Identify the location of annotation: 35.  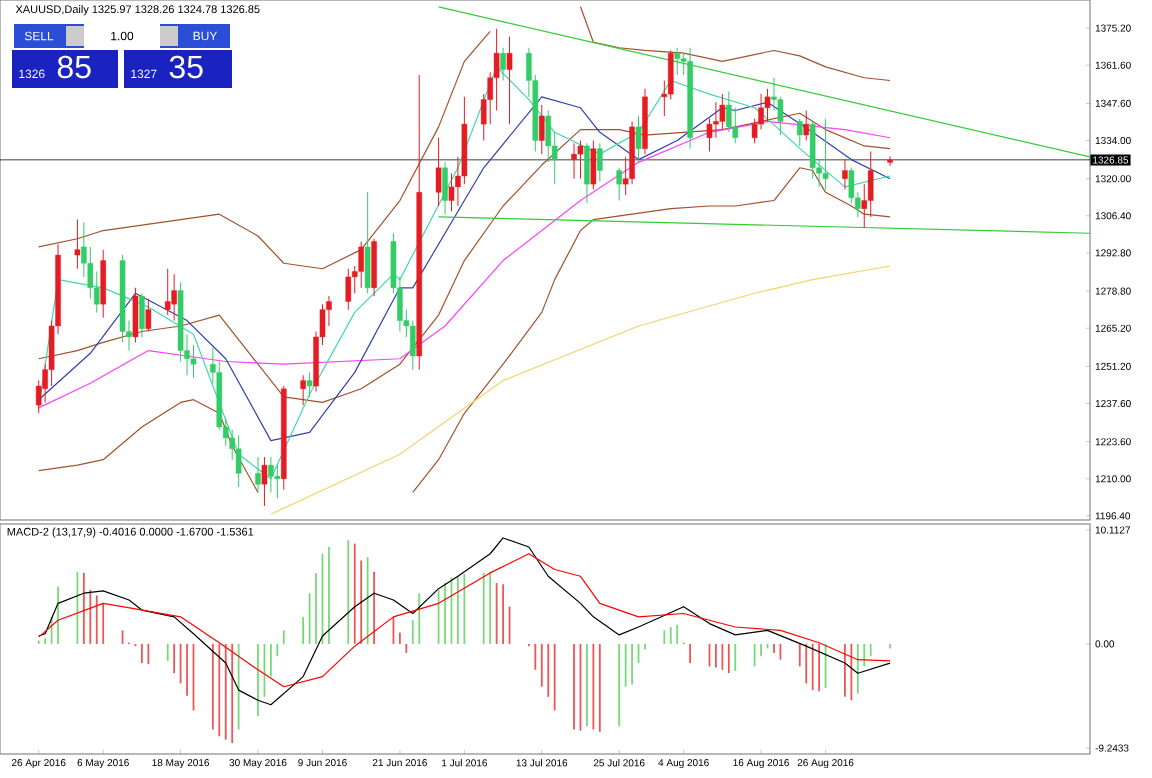
(186, 67).